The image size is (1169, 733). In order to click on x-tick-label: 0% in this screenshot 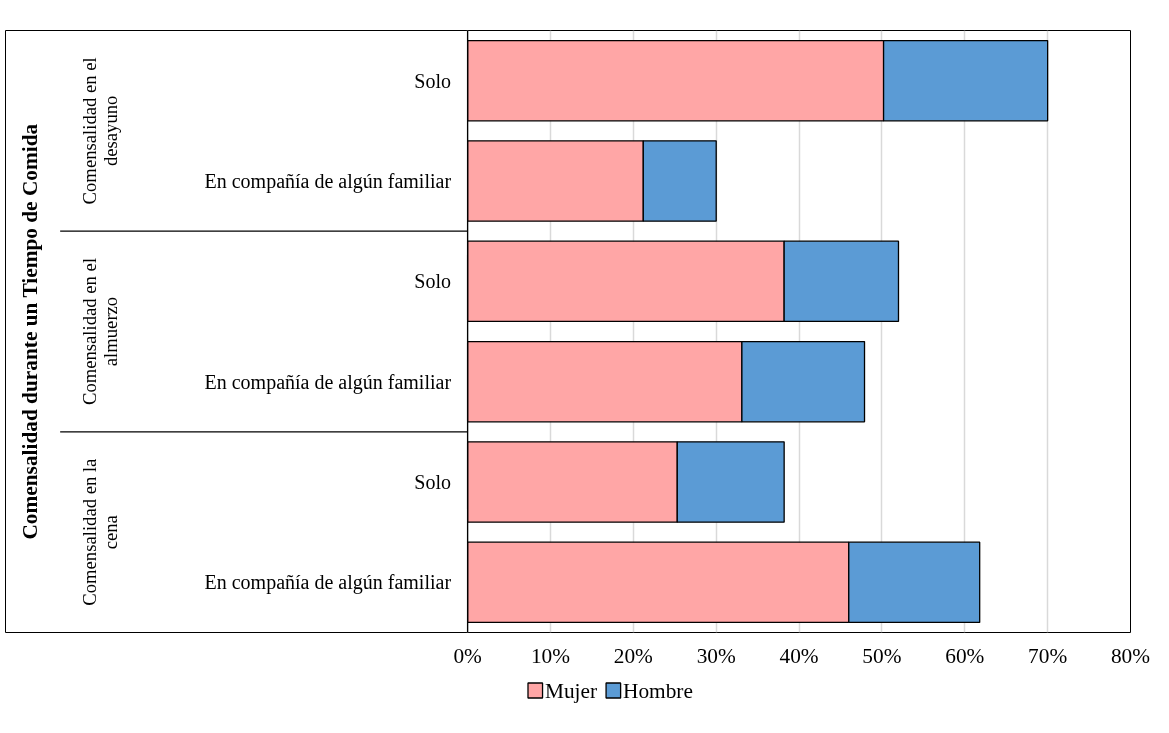, I will do `click(468, 655)`.